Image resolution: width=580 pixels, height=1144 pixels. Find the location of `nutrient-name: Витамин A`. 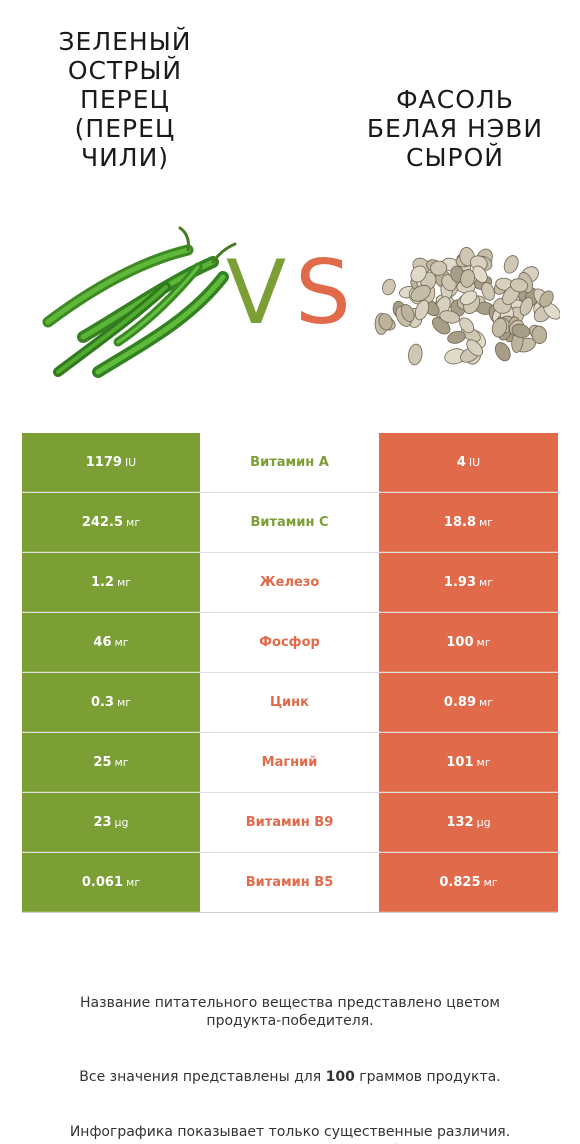

nutrient-name: Витамин A is located at coordinates (289, 462).